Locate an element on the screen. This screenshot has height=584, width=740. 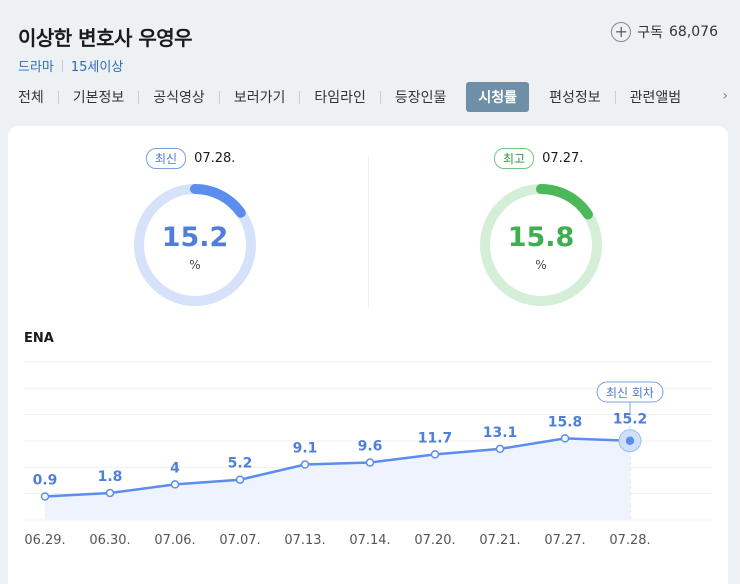
highest-gauge-ring is located at coordinates (541, 245).